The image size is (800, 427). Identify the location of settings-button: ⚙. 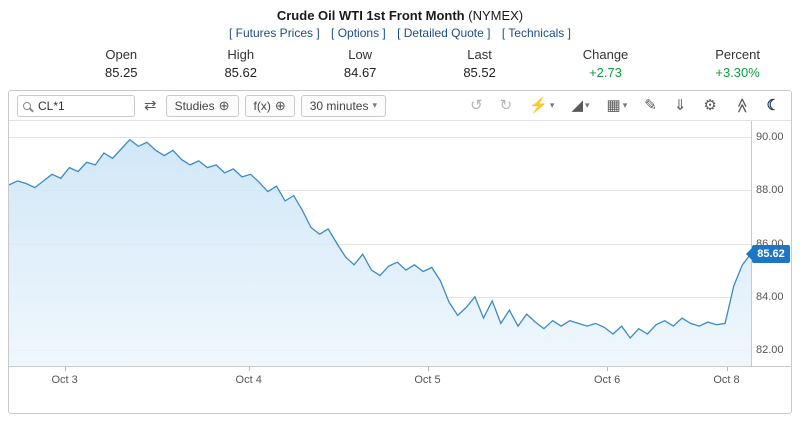
(709, 105).